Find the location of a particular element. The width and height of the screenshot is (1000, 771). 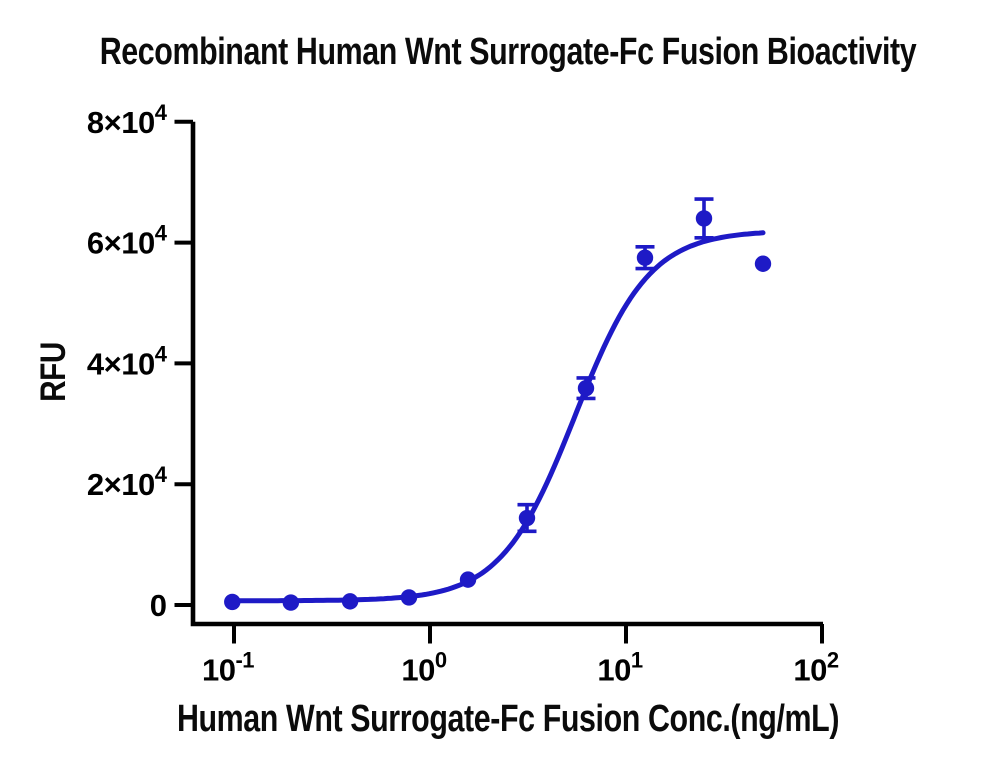

y-tick-label: 0 is located at coordinates (158, 605).